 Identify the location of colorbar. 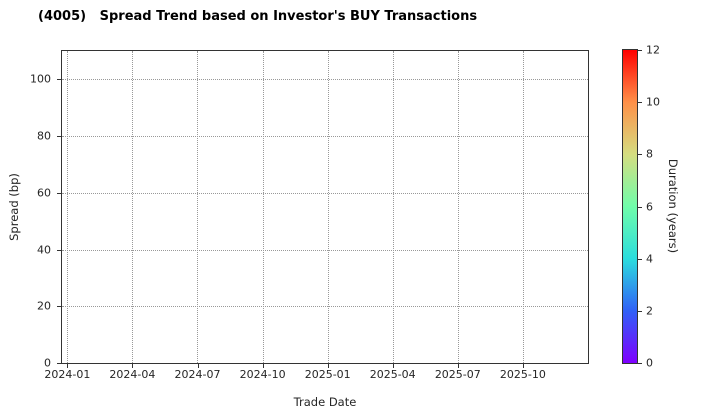
(630, 206).